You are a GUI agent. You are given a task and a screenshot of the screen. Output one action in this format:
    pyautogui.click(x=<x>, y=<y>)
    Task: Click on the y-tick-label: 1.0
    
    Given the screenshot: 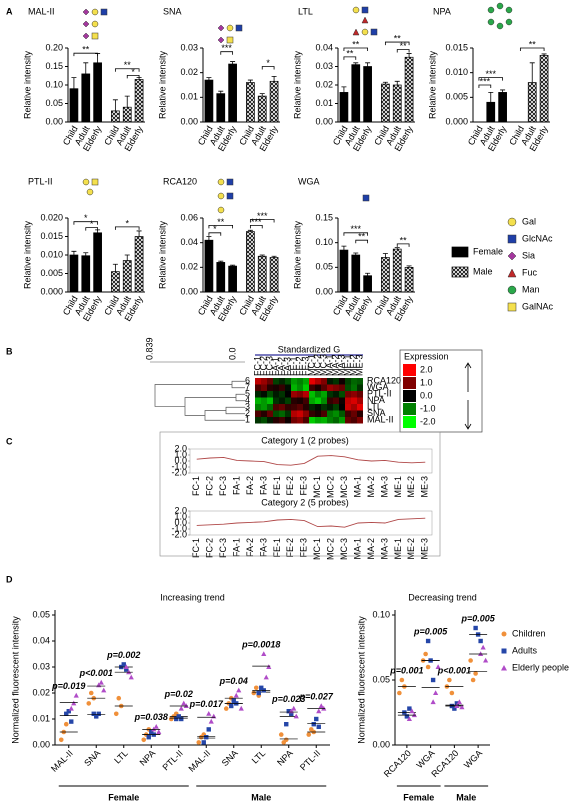 What is the action you would take?
    pyautogui.click(x=180, y=516)
    